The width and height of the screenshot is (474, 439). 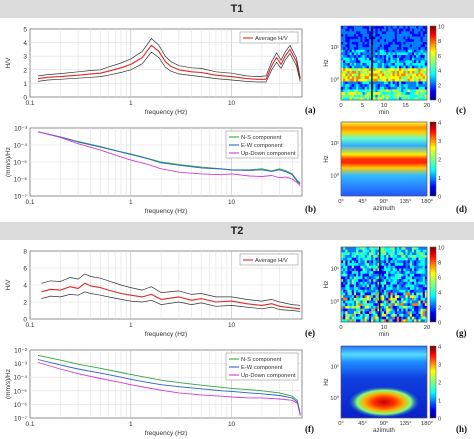 I want to click on plot-frame, so click(x=384, y=63).